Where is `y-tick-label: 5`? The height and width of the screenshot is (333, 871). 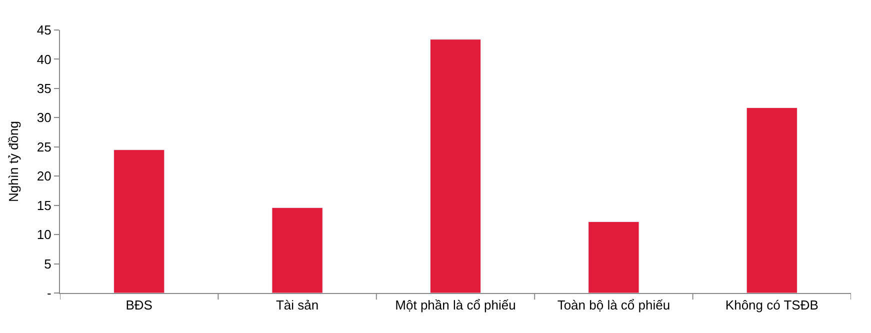 y-tick-label: 5 is located at coordinates (48, 264).